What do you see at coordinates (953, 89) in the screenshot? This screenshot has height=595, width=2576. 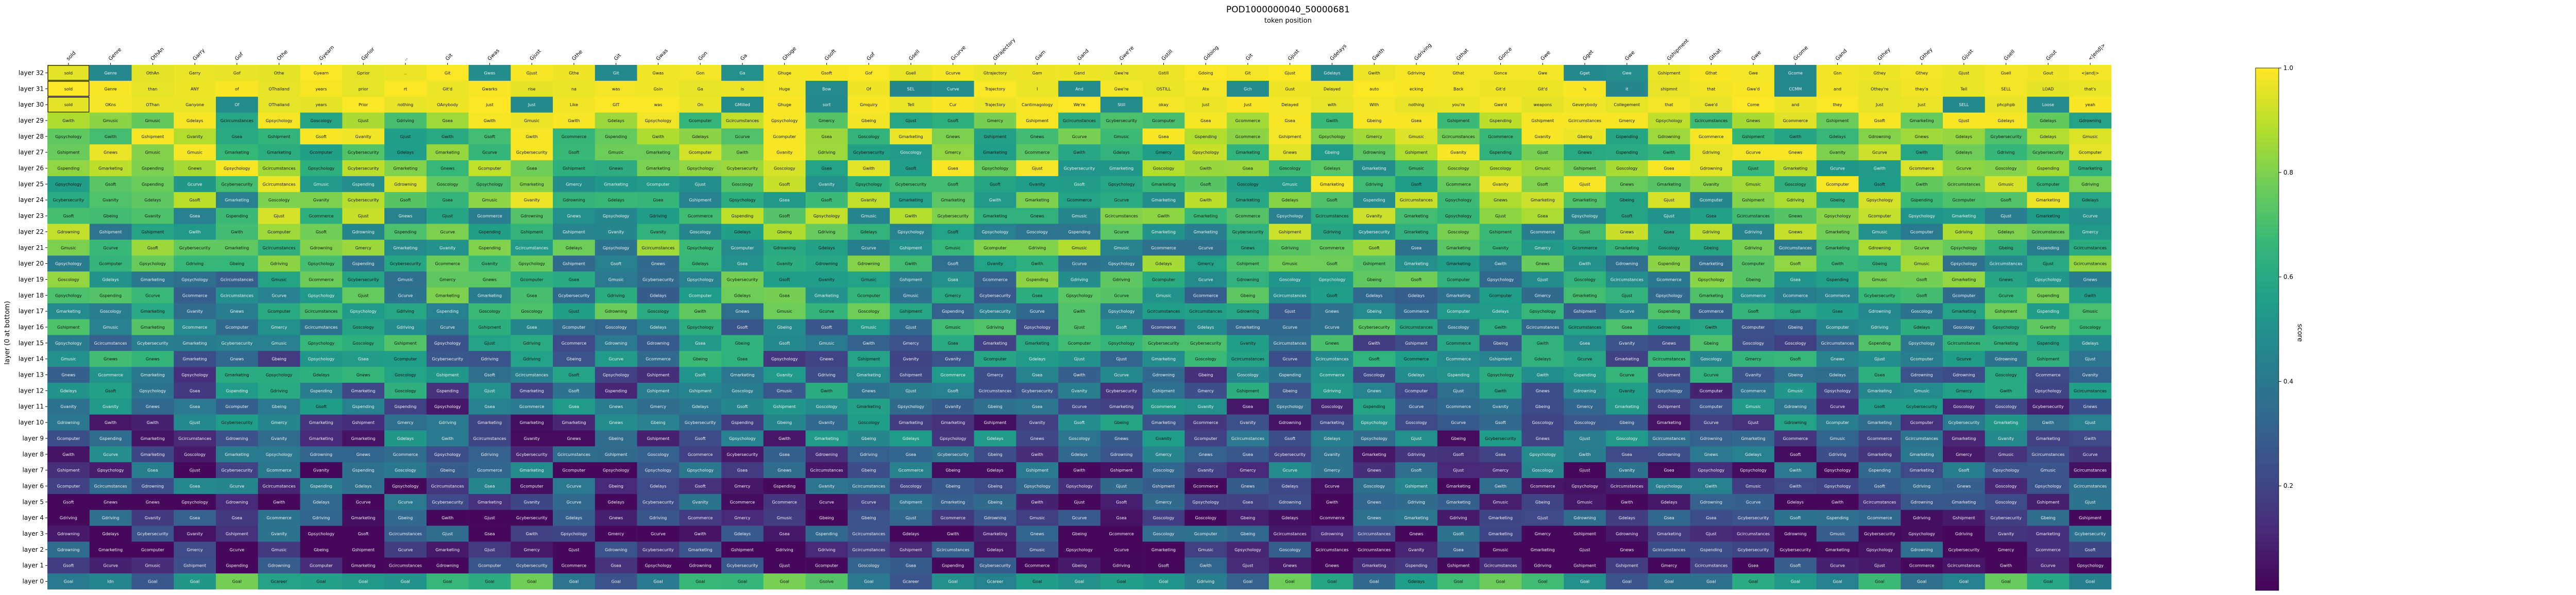 I see `cell-label: Curve` at bounding box center [953, 89].